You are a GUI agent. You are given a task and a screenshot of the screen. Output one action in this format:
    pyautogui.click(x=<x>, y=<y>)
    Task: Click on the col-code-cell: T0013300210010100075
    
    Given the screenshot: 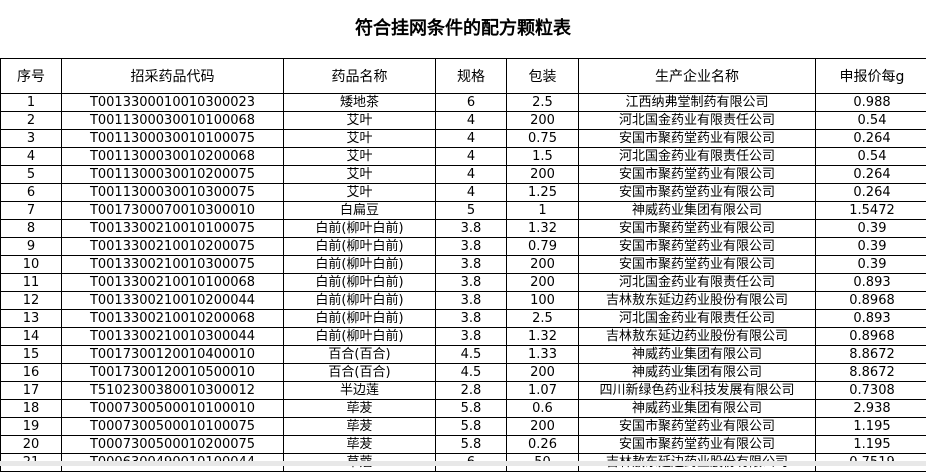 What is the action you would take?
    pyautogui.click(x=173, y=229)
    